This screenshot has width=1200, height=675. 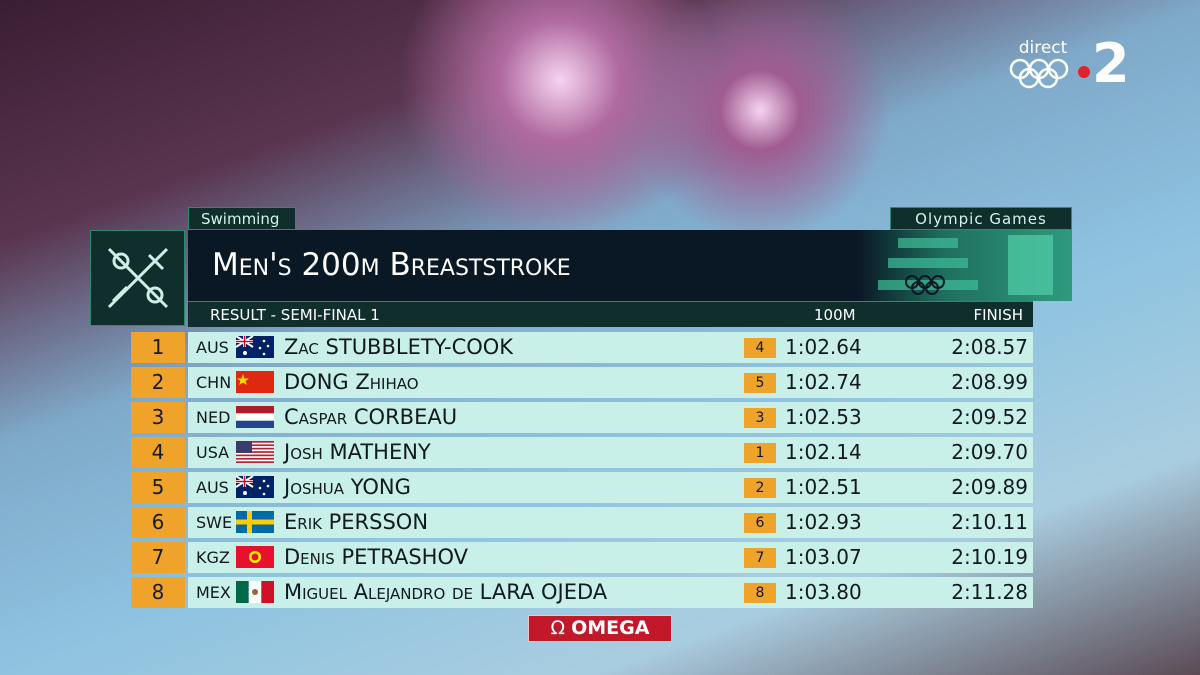 I want to click on result-row: USA Josh MATHENY 1 1:02.14 2:09.70, so click(x=610, y=452).